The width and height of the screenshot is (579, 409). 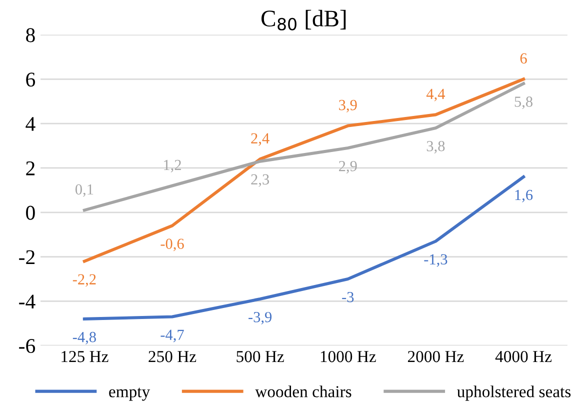 What do you see at coordinates (31, 124) in the screenshot?
I see `y-tick-label: 4` at bounding box center [31, 124].